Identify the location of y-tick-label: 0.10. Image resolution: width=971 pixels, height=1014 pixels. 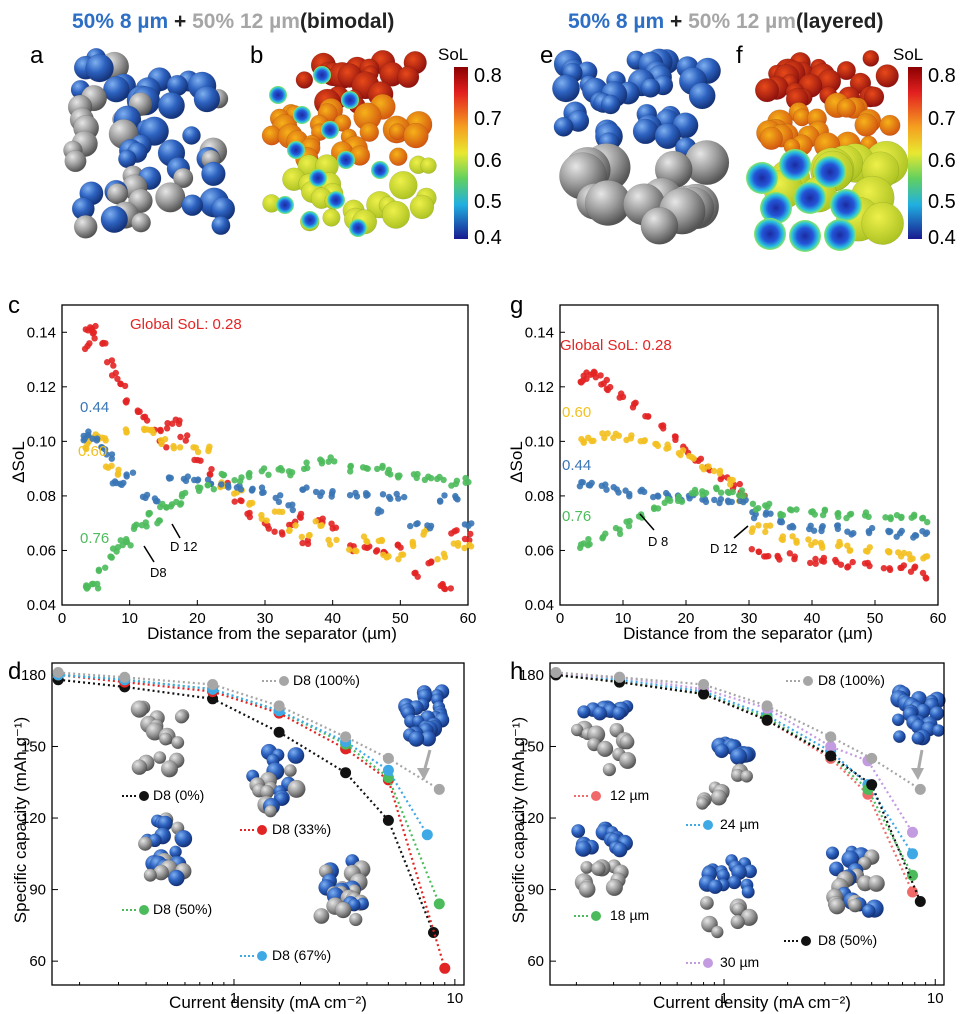
(41, 441).